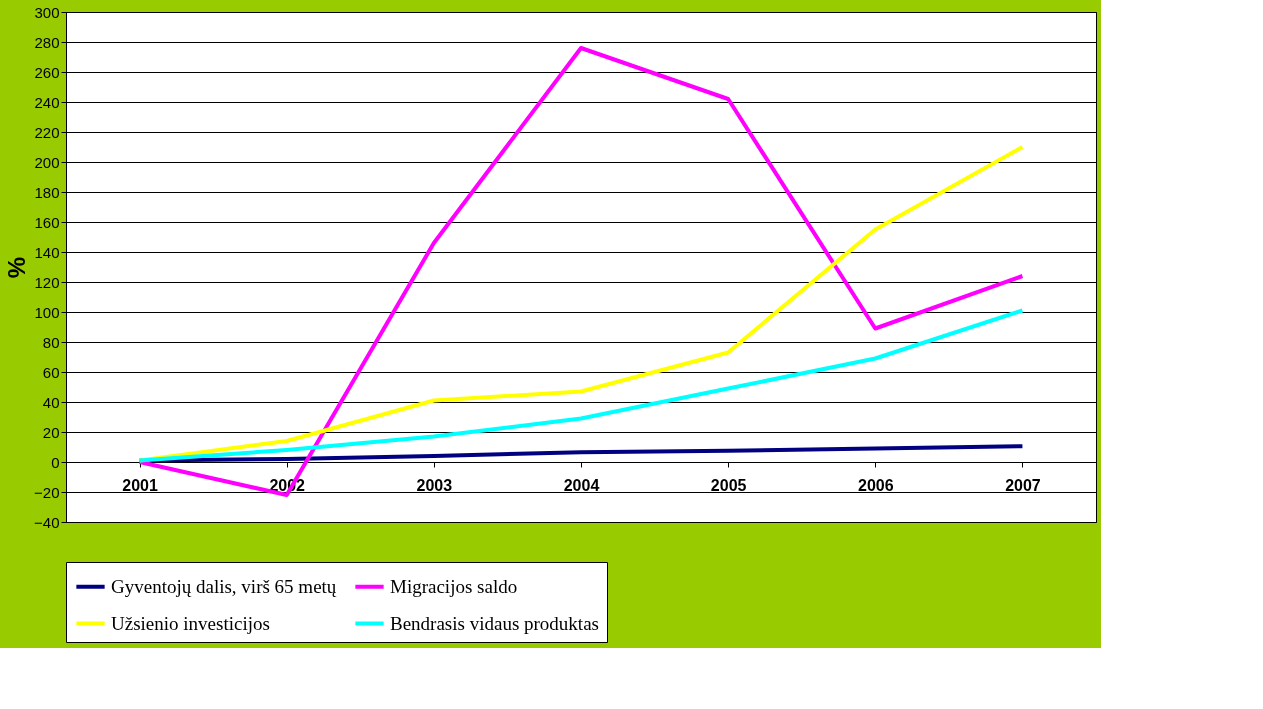 The height and width of the screenshot is (709, 1263). I want to click on x-tick-label: 2003, so click(434, 485).